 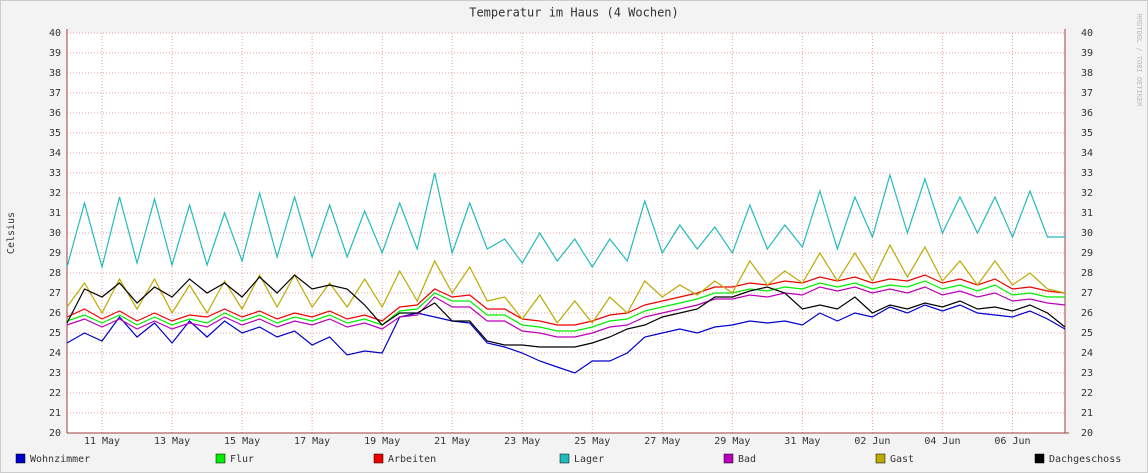 I want to click on y-tick-label: 27, so click(x=55, y=293).